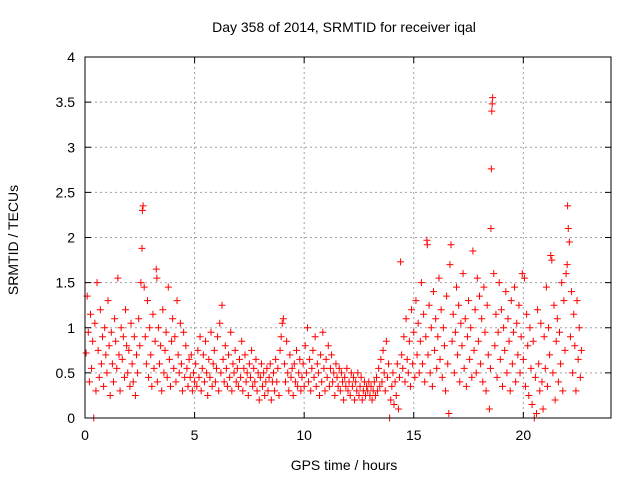  I want to click on y-tick-label: 3.5, so click(66, 102).